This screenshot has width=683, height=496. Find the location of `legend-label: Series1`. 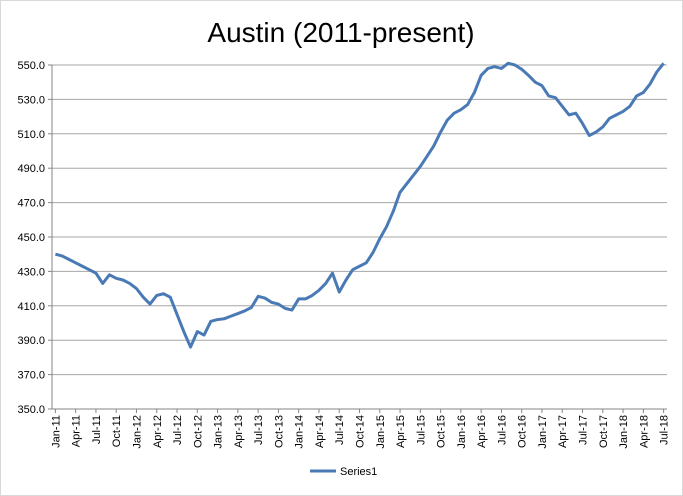

legend-label: Series1 is located at coordinates (358, 472).